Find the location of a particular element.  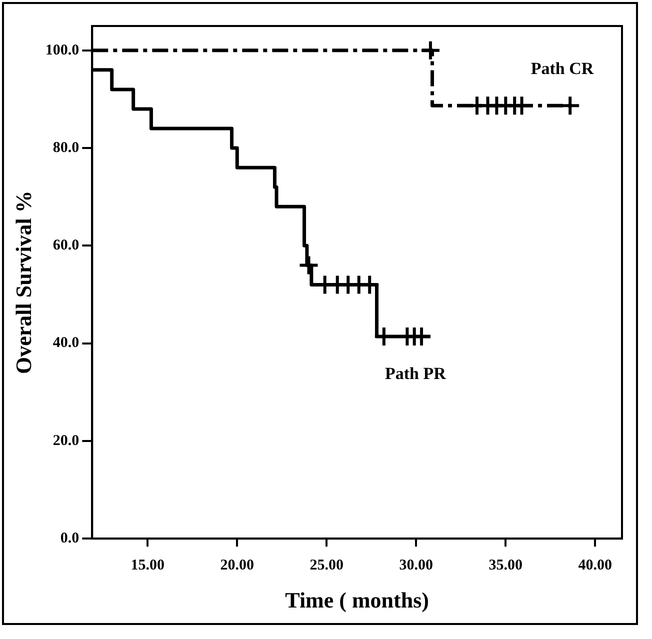

x-tick-label: 35.00 is located at coordinates (505, 565).